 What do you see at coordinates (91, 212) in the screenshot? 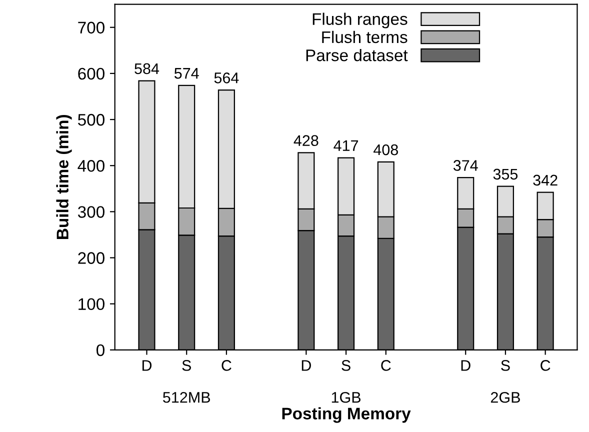
I see `y-tick-label: 300` at bounding box center [91, 212].